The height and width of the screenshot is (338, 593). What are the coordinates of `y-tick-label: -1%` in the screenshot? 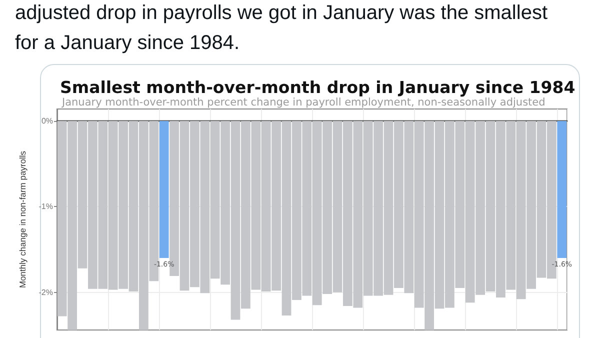 It's located at (45, 207).